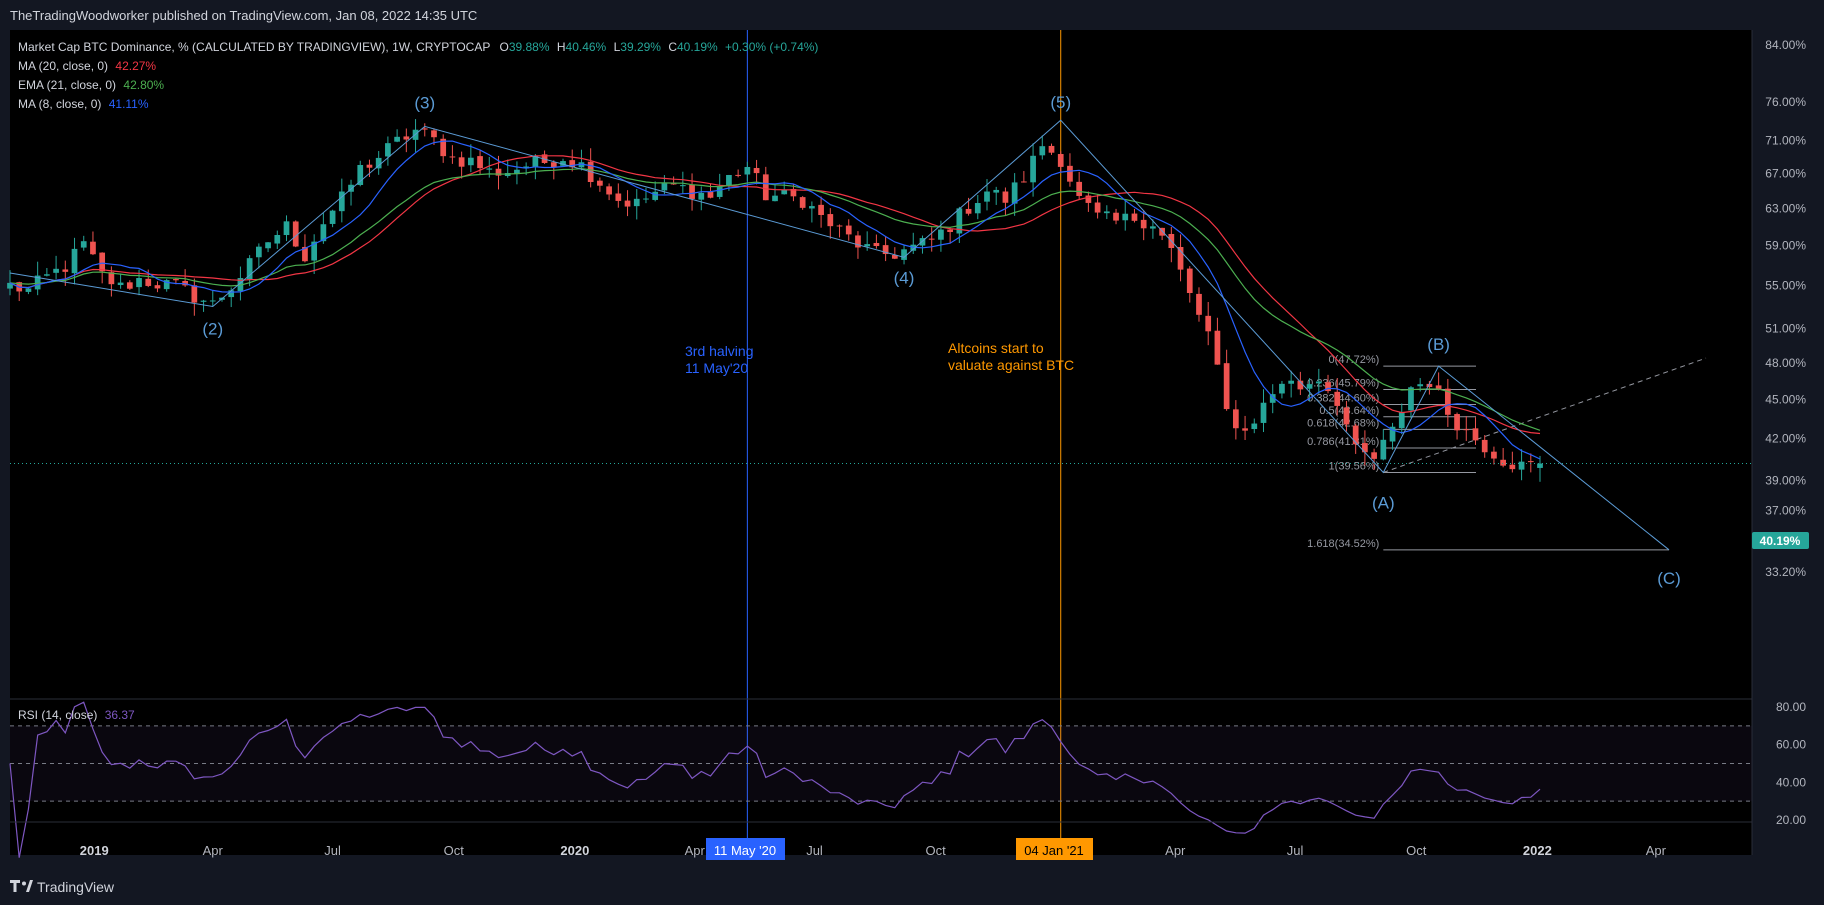 The width and height of the screenshot is (1824, 905). What do you see at coordinates (996, 348) in the screenshot?
I see `altcoin-annotation-line1: Altcoins start to` at bounding box center [996, 348].